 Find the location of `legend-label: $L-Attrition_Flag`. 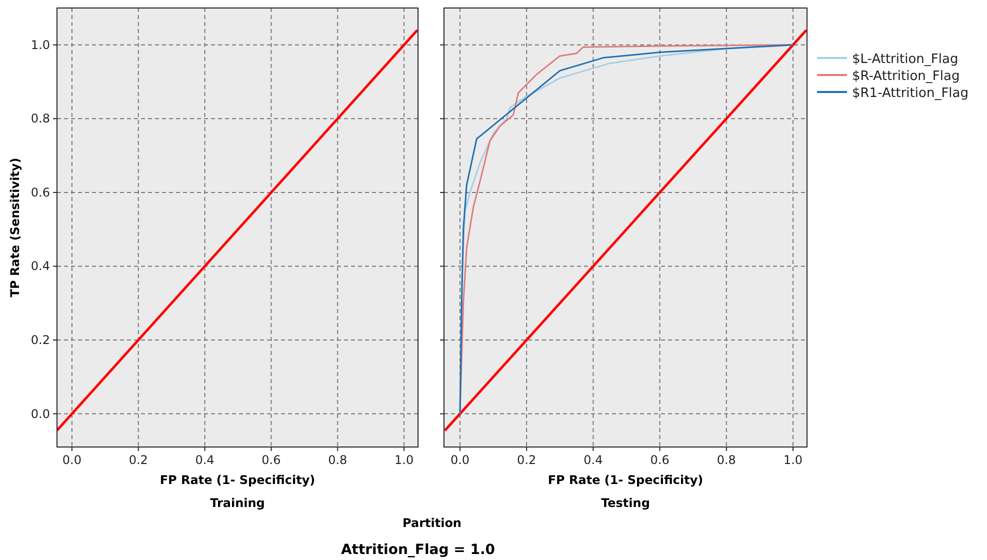

legend-label: $L-Attrition_Flag is located at coordinates (905, 59).